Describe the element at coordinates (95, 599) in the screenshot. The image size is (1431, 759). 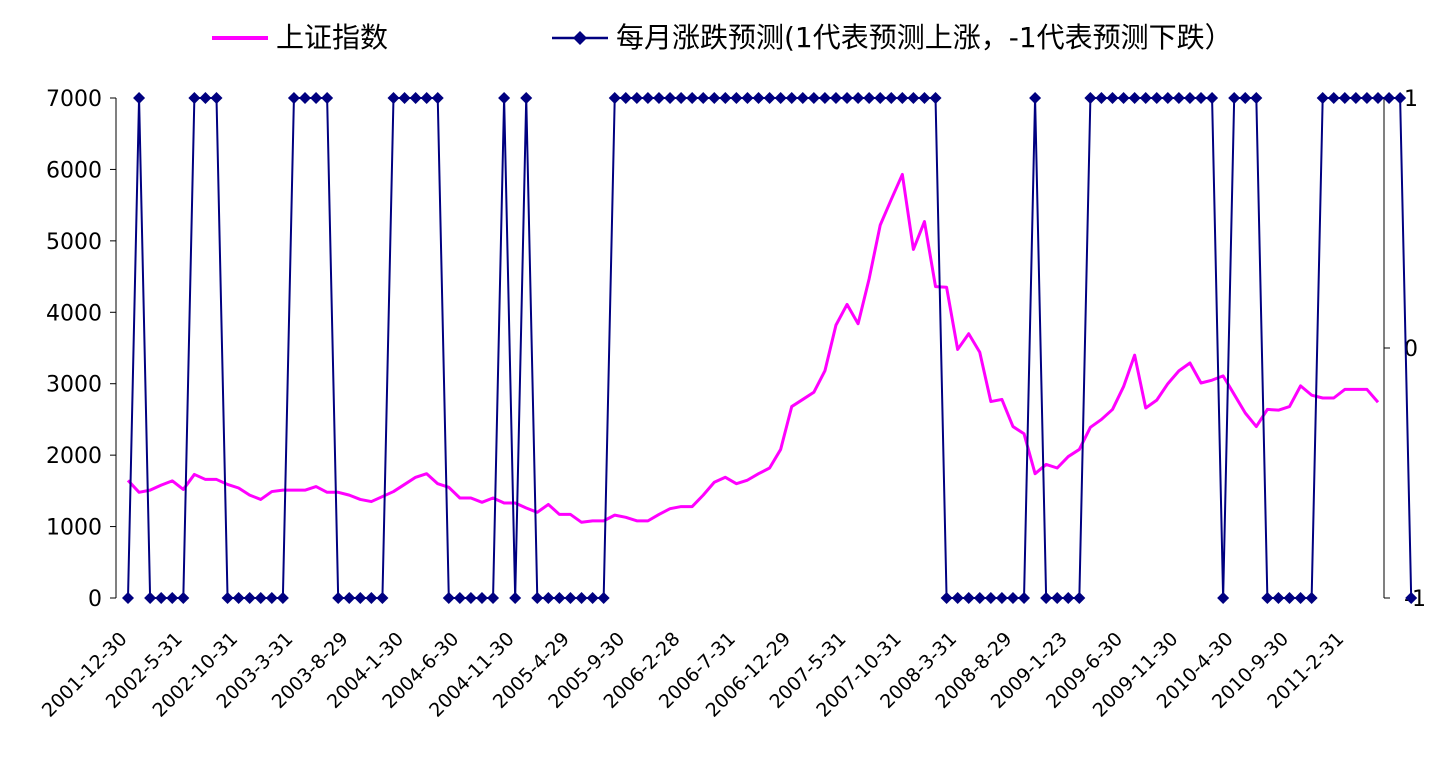
I see `left-tick-label: 0` at that location.